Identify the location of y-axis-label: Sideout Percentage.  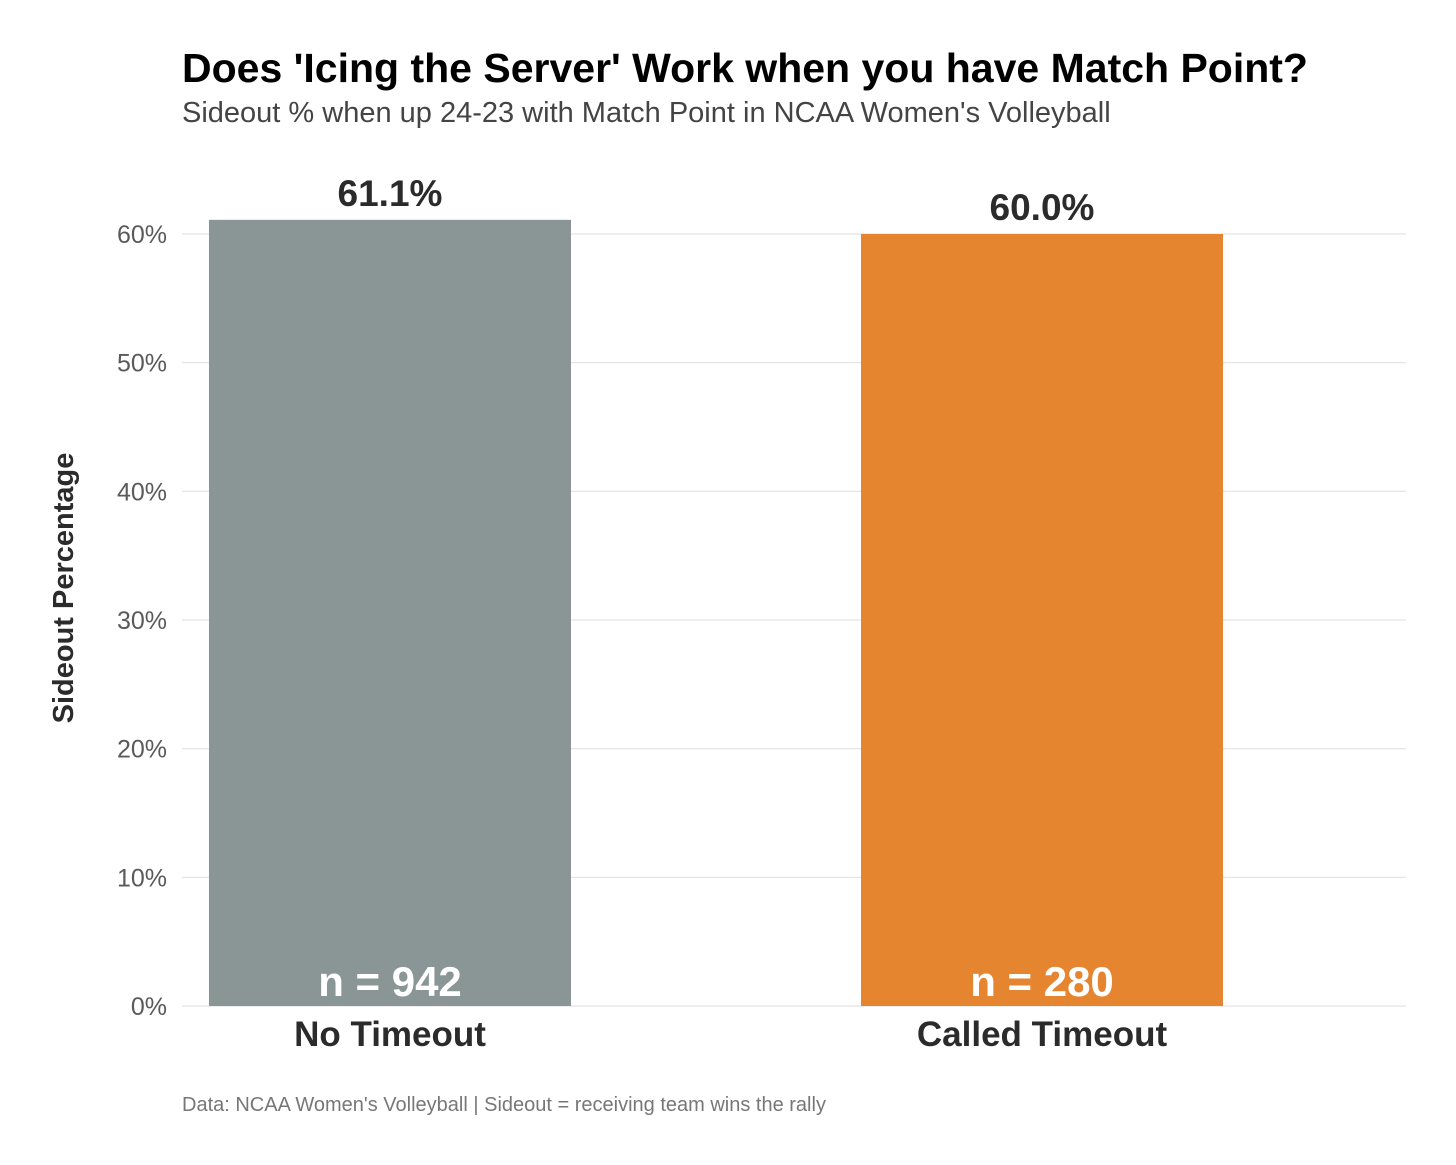
(64, 588).